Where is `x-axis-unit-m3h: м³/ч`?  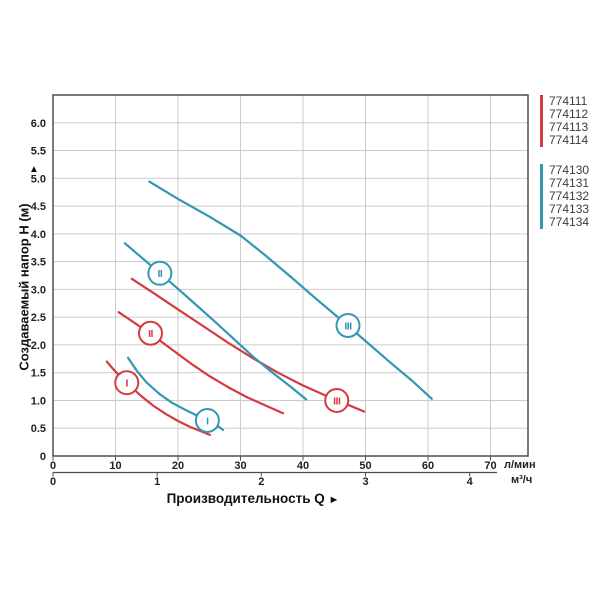 x-axis-unit-m3h: м³/ч is located at coordinates (522, 480).